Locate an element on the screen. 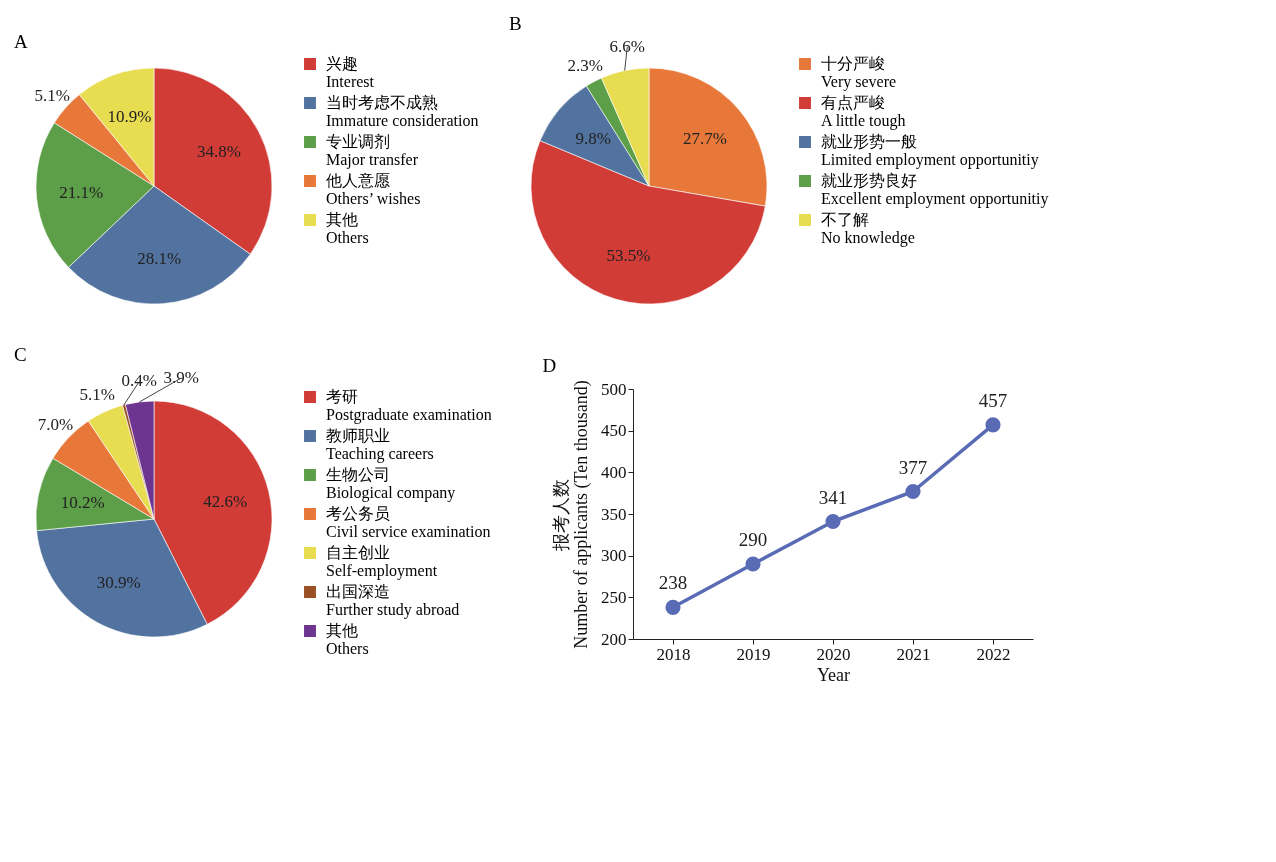 The image size is (1276, 862). legend-label: 考公务员 Civil service examination is located at coordinates (408, 522).